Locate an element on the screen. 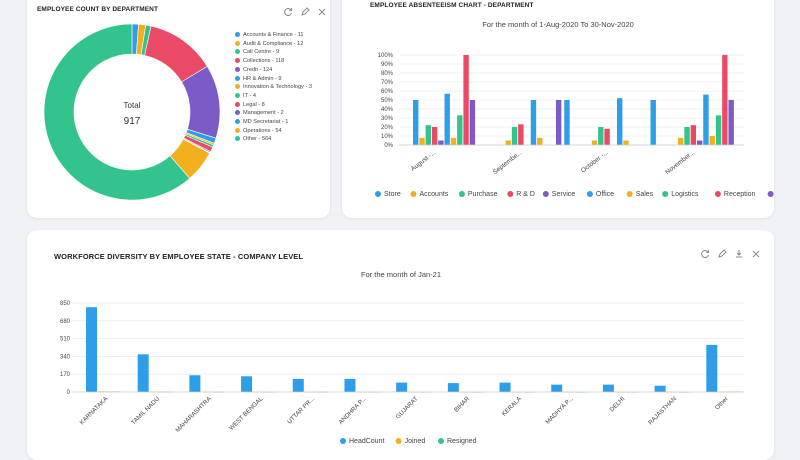  legend-item: HeadCount is located at coordinates (362, 441).